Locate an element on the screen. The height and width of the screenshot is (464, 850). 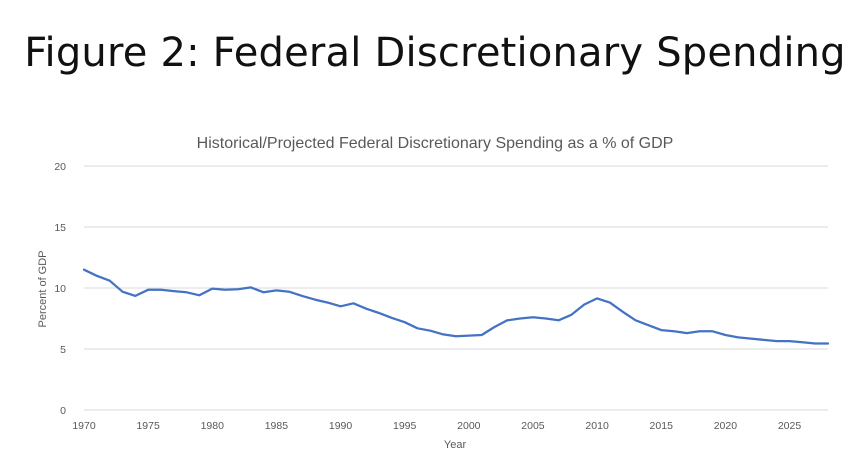
x-tick-label: 2015 is located at coordinates (662, 426).